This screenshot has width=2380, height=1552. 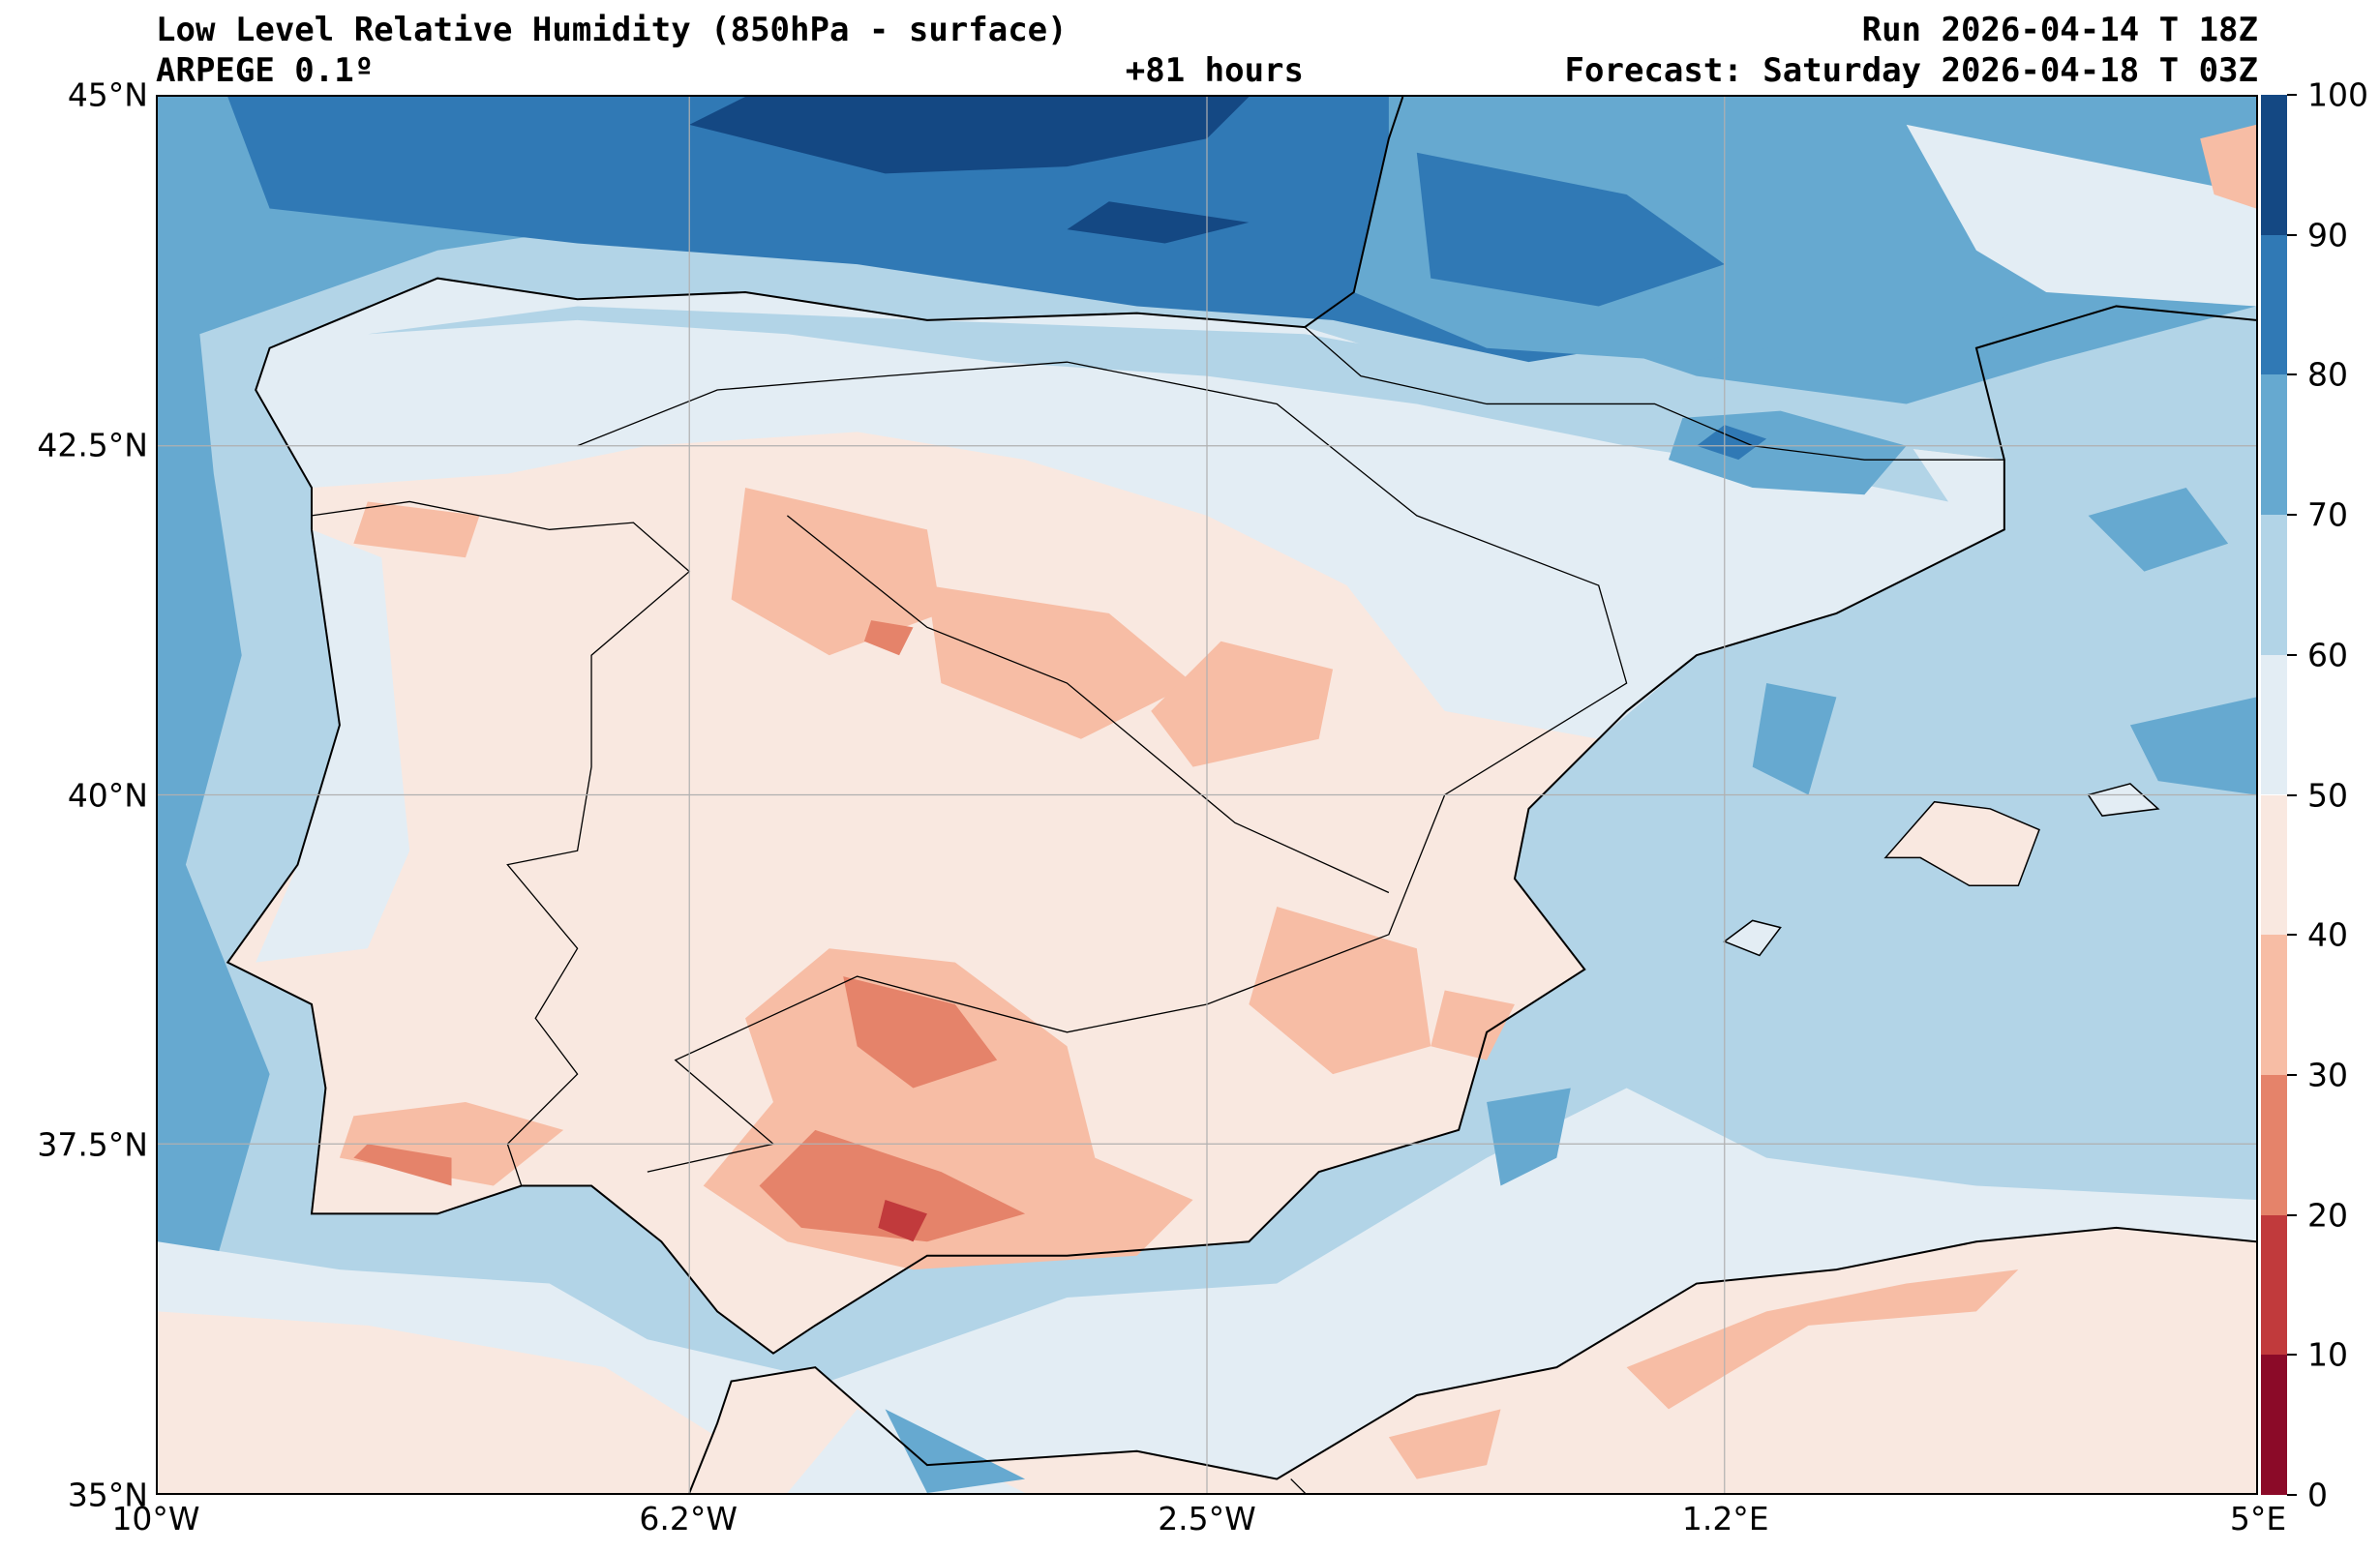 What do you see at coordinates (2059, 30) in the screenshot?
I see `run-time: Run 2026-04-14 T 18Z` at bounding box center [2059, 30].